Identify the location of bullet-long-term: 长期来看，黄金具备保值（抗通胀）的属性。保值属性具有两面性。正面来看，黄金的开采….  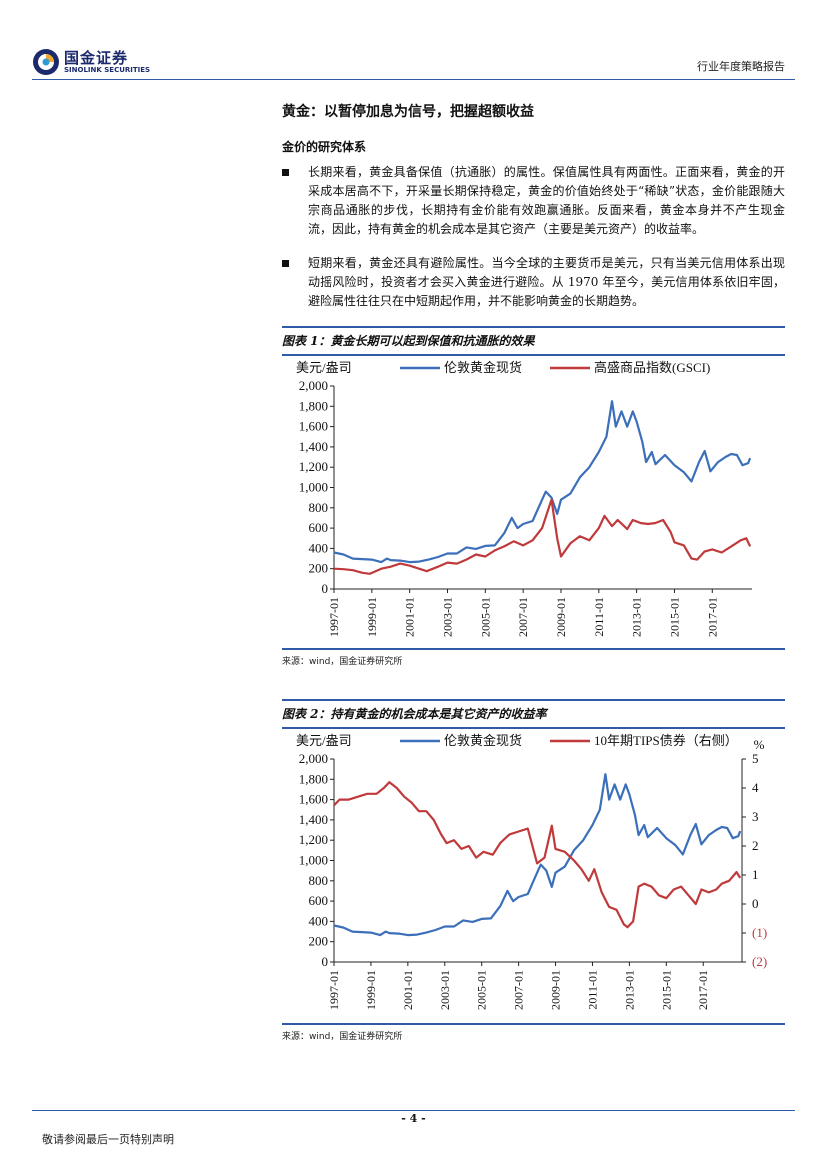
(533, 201).